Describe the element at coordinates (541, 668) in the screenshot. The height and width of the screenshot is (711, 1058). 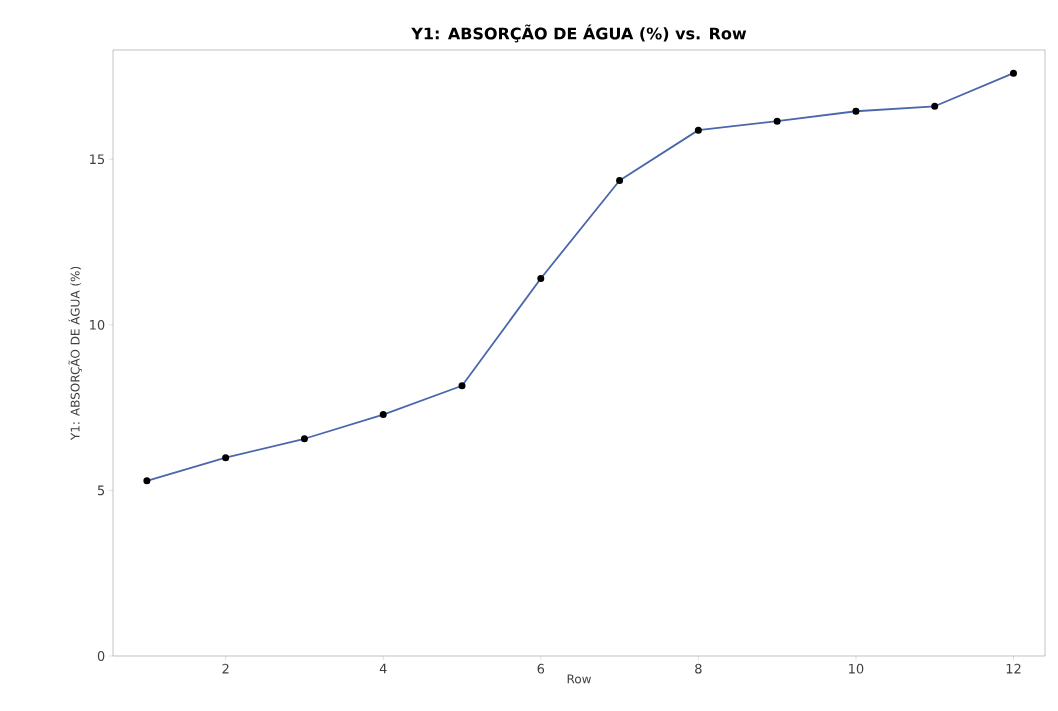
I see `x-tick-label: 6` at that location.